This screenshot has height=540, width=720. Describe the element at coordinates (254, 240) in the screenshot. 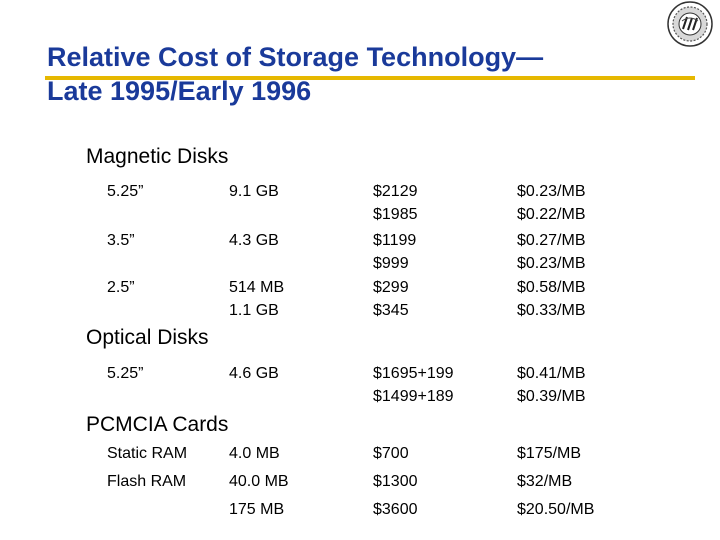

I see `capacity: 4.3 GB` at that location.